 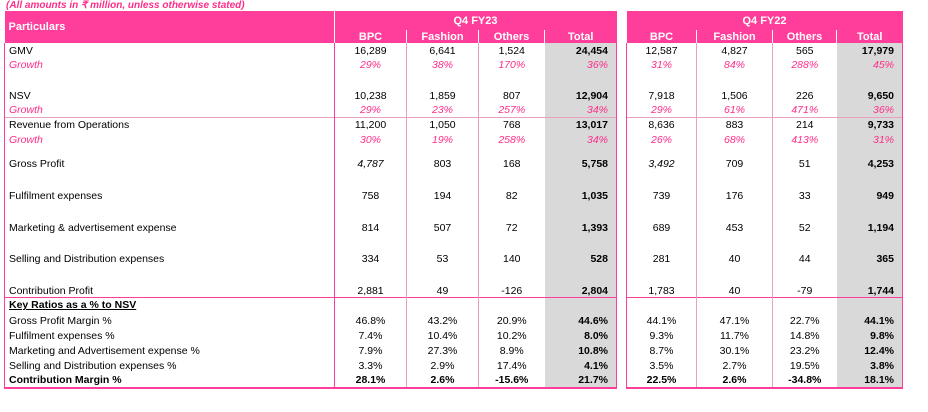 I want to click on cell: 507, so click(x=442, y=227).